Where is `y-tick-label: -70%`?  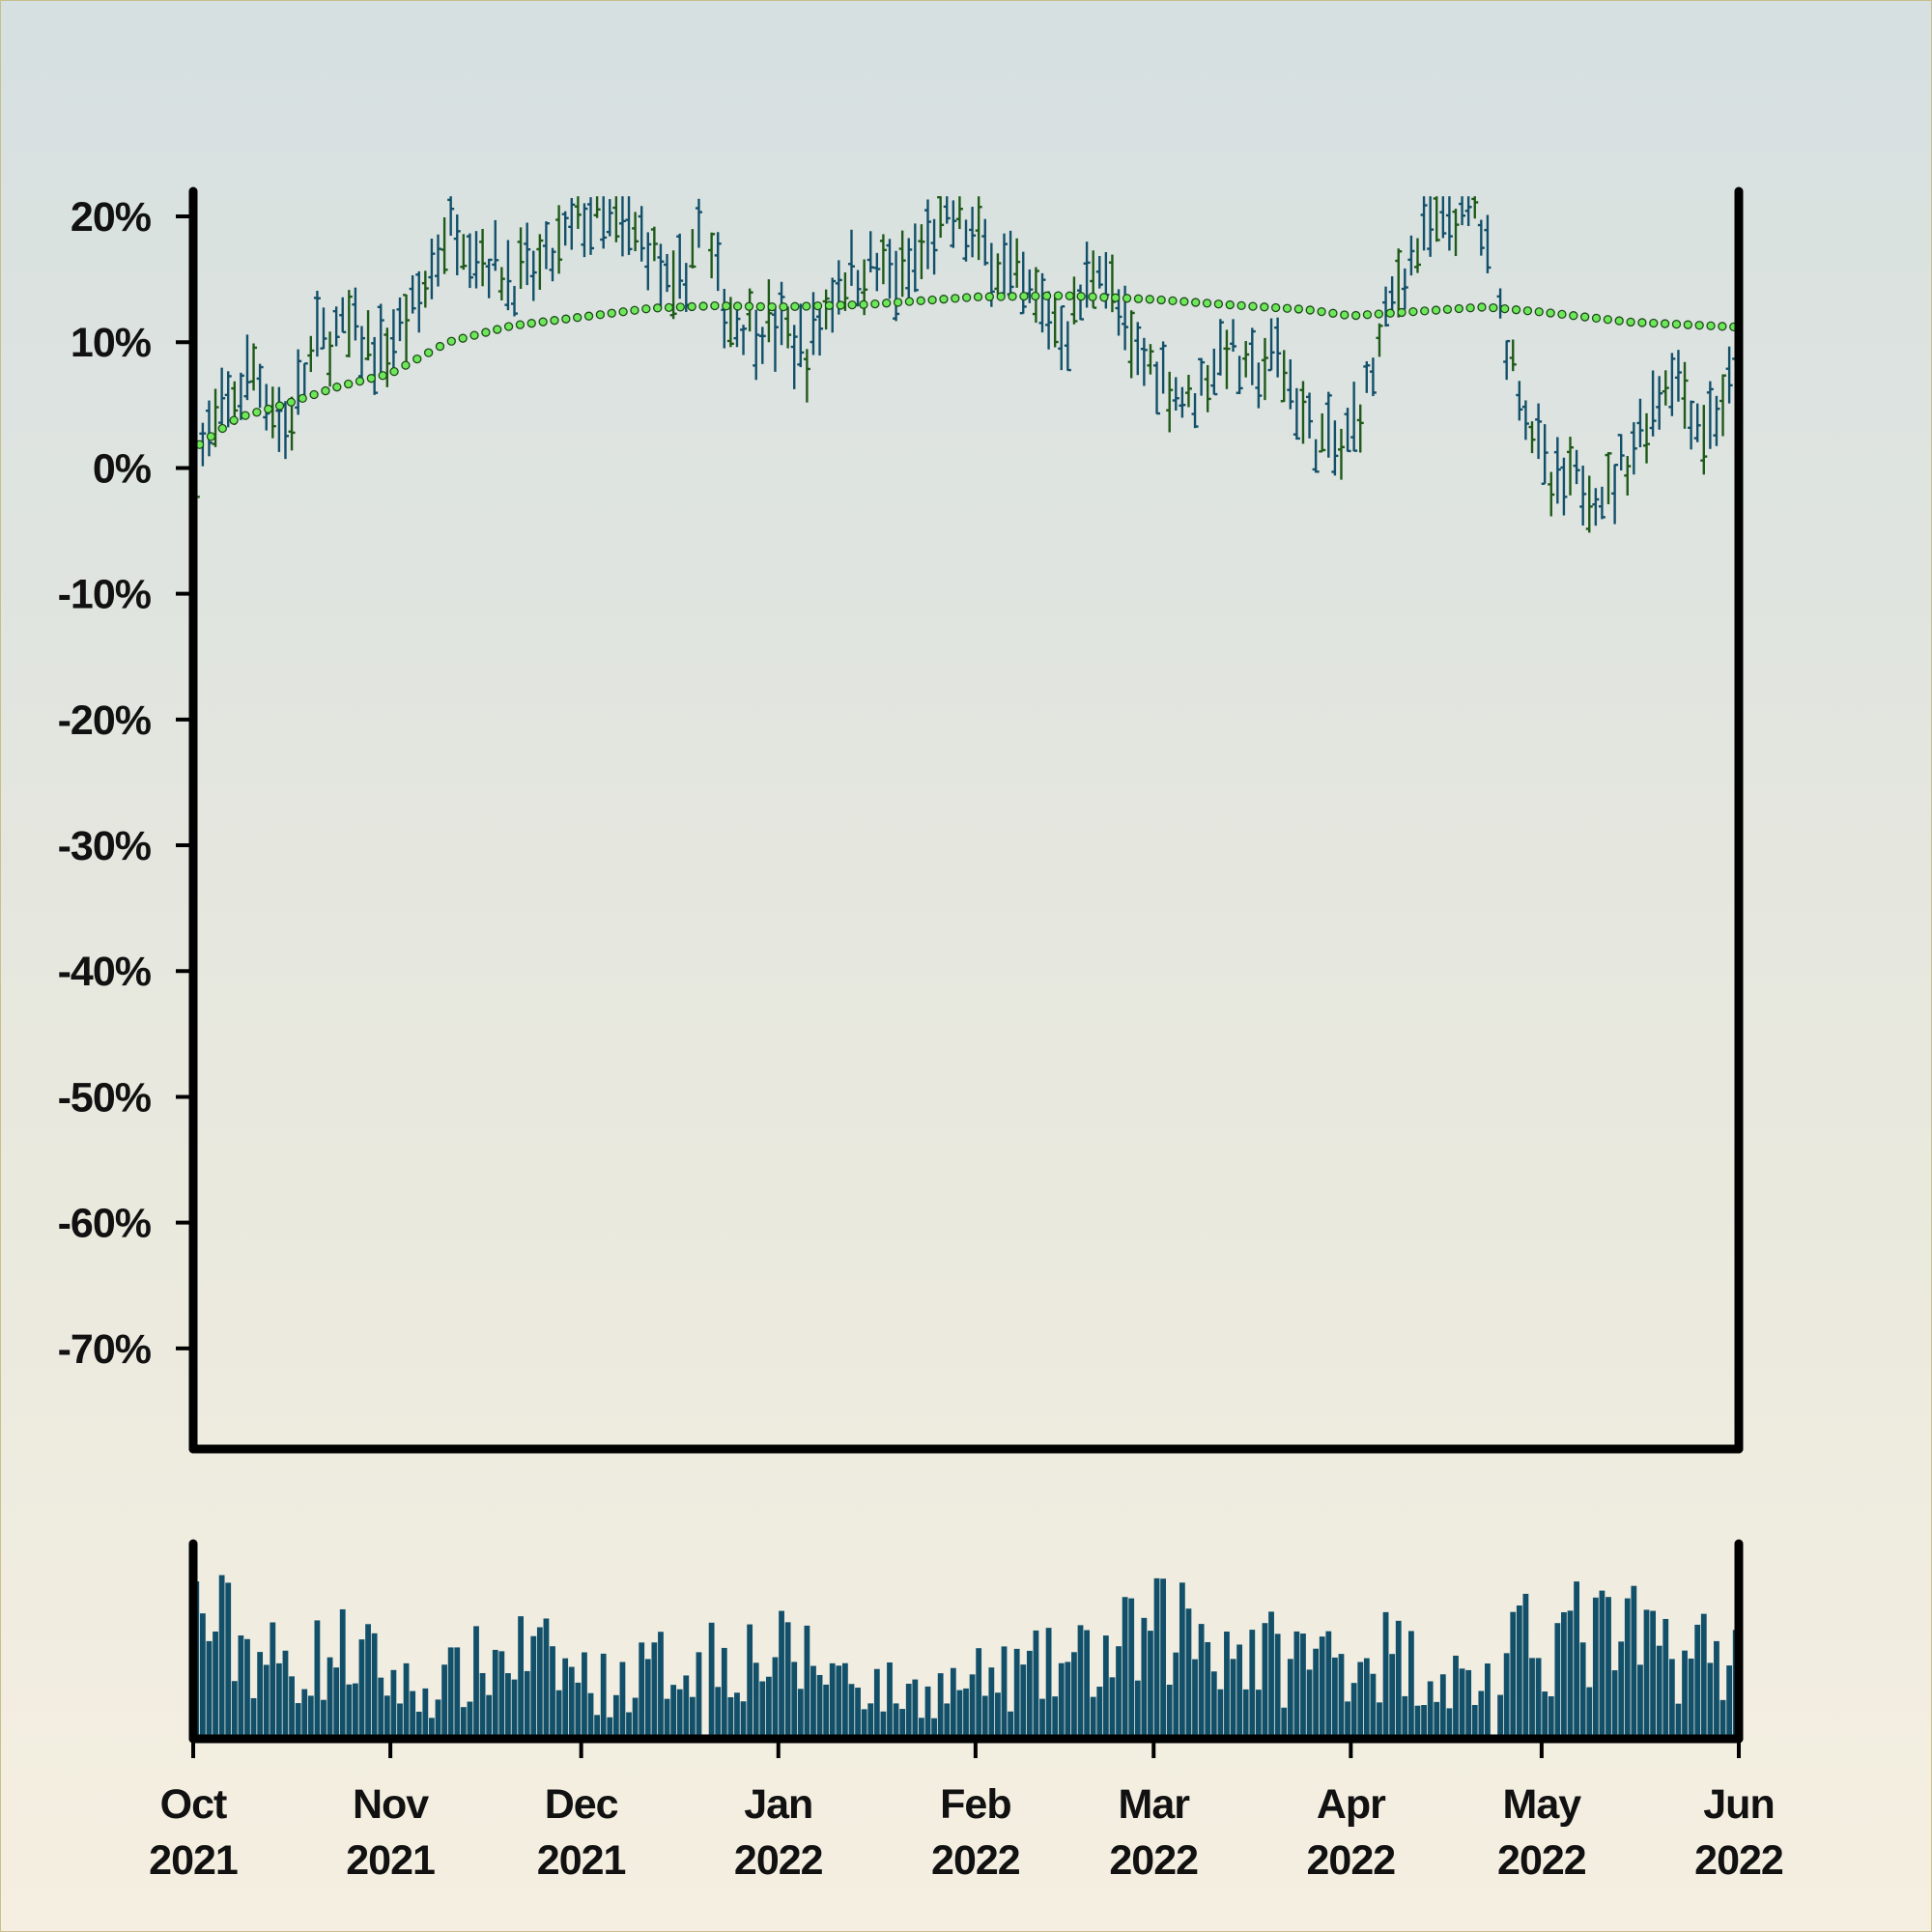 y-tick-label: -70% is located at coordinates (105, 1349).